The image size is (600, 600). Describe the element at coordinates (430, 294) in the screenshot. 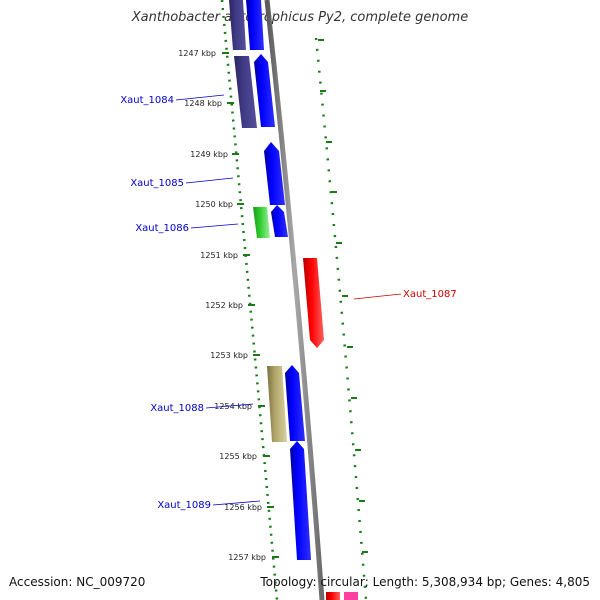

I see `gene-label-xaut-1087: Xaut_1087` at that location.